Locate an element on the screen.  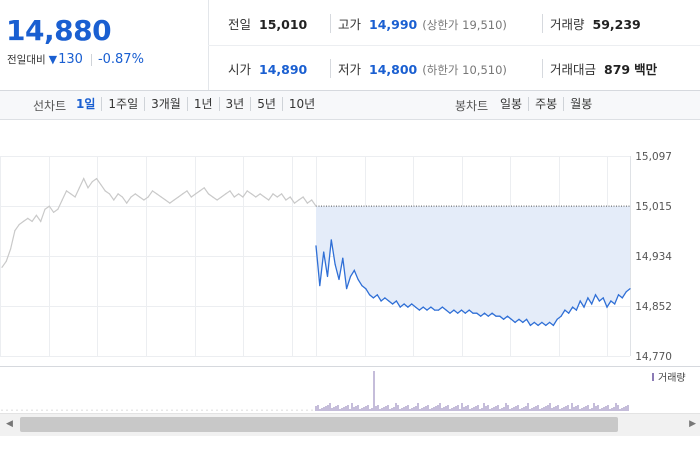
high-value: 14,990 is located at coordinates (393, 24).